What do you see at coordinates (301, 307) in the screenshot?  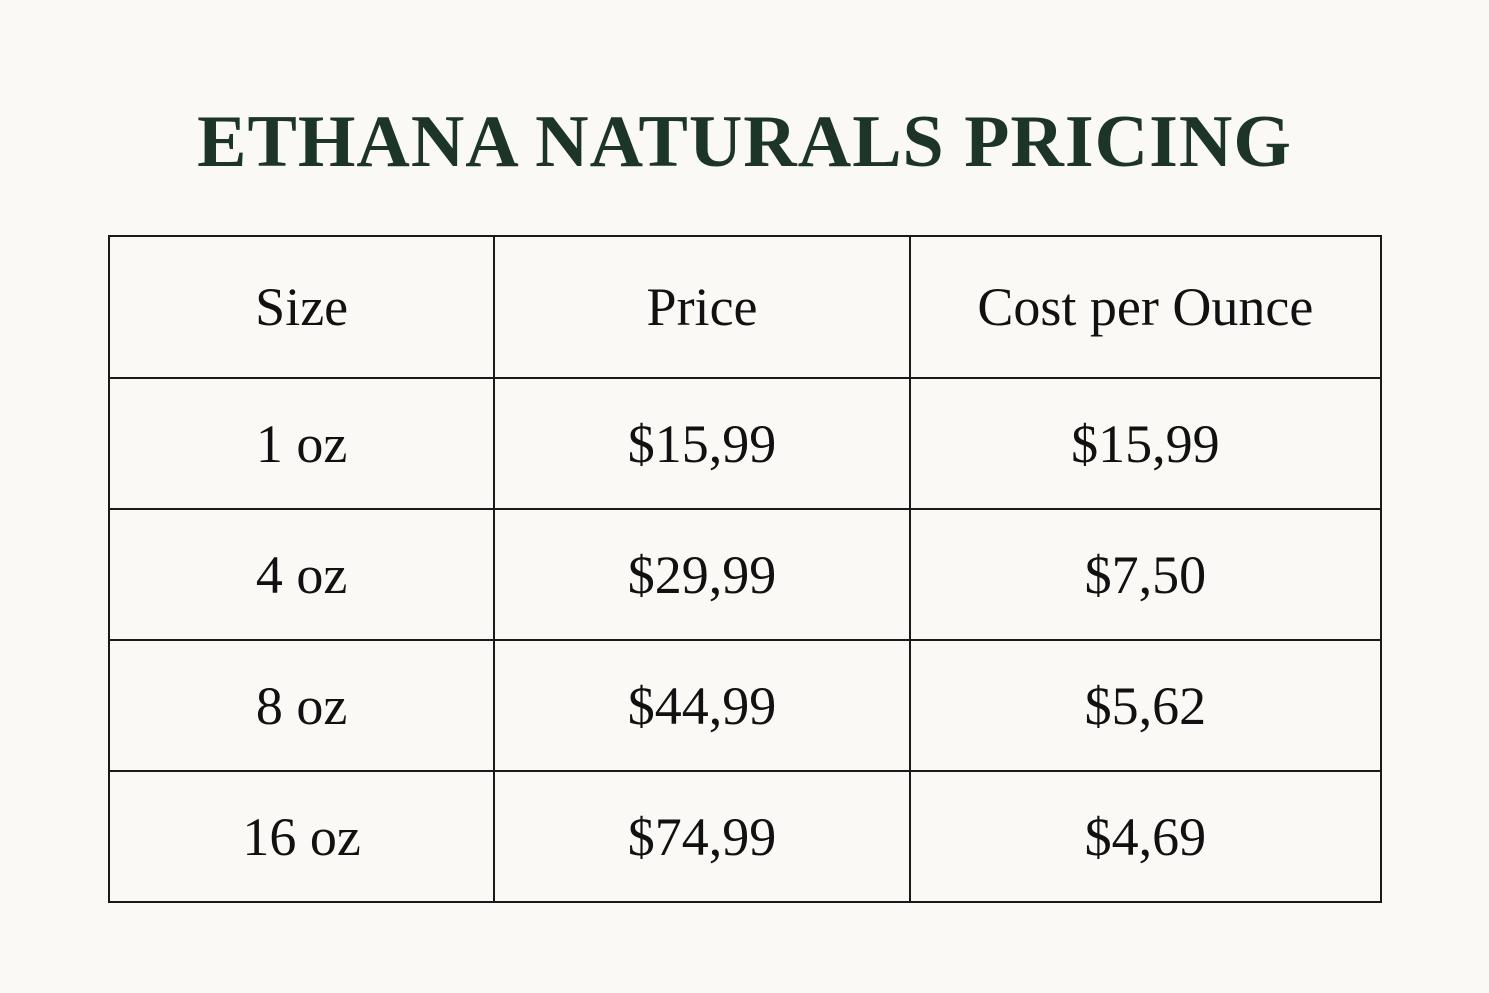 I see `column-header: Size` at bounding box center [301, 307].